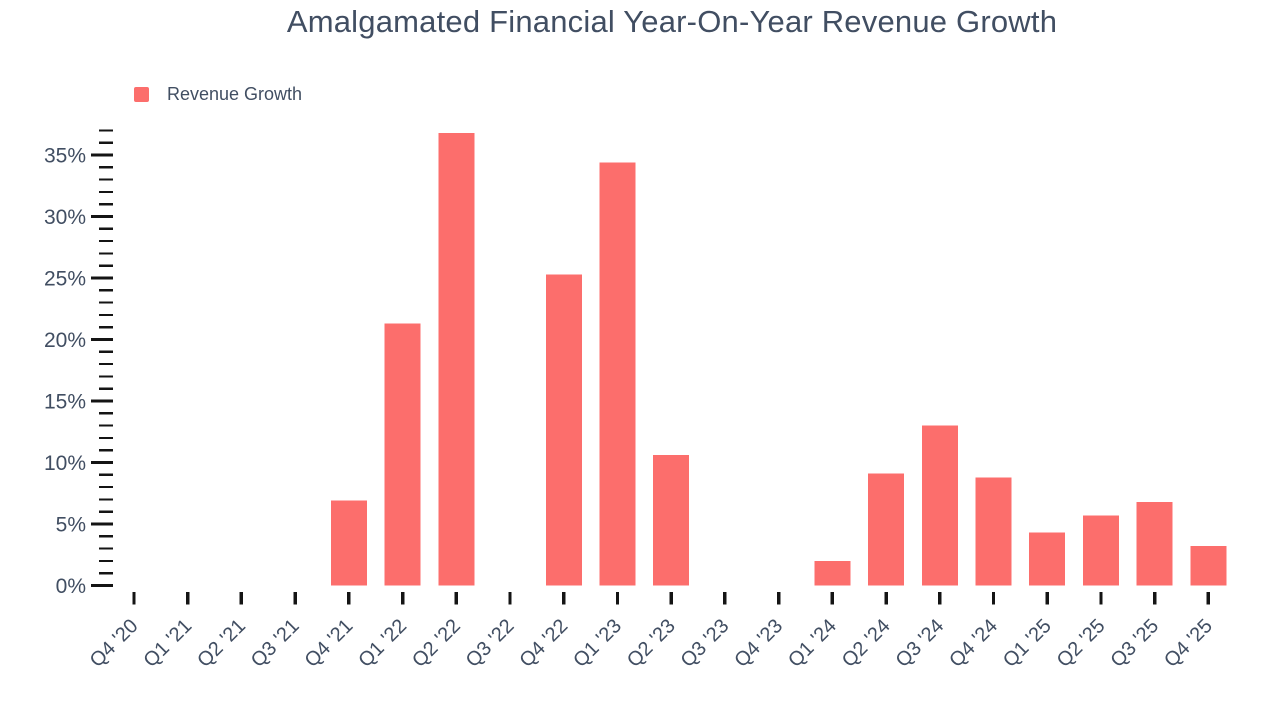  I want to click on y-axis-label: 30%, so click(65, 217).